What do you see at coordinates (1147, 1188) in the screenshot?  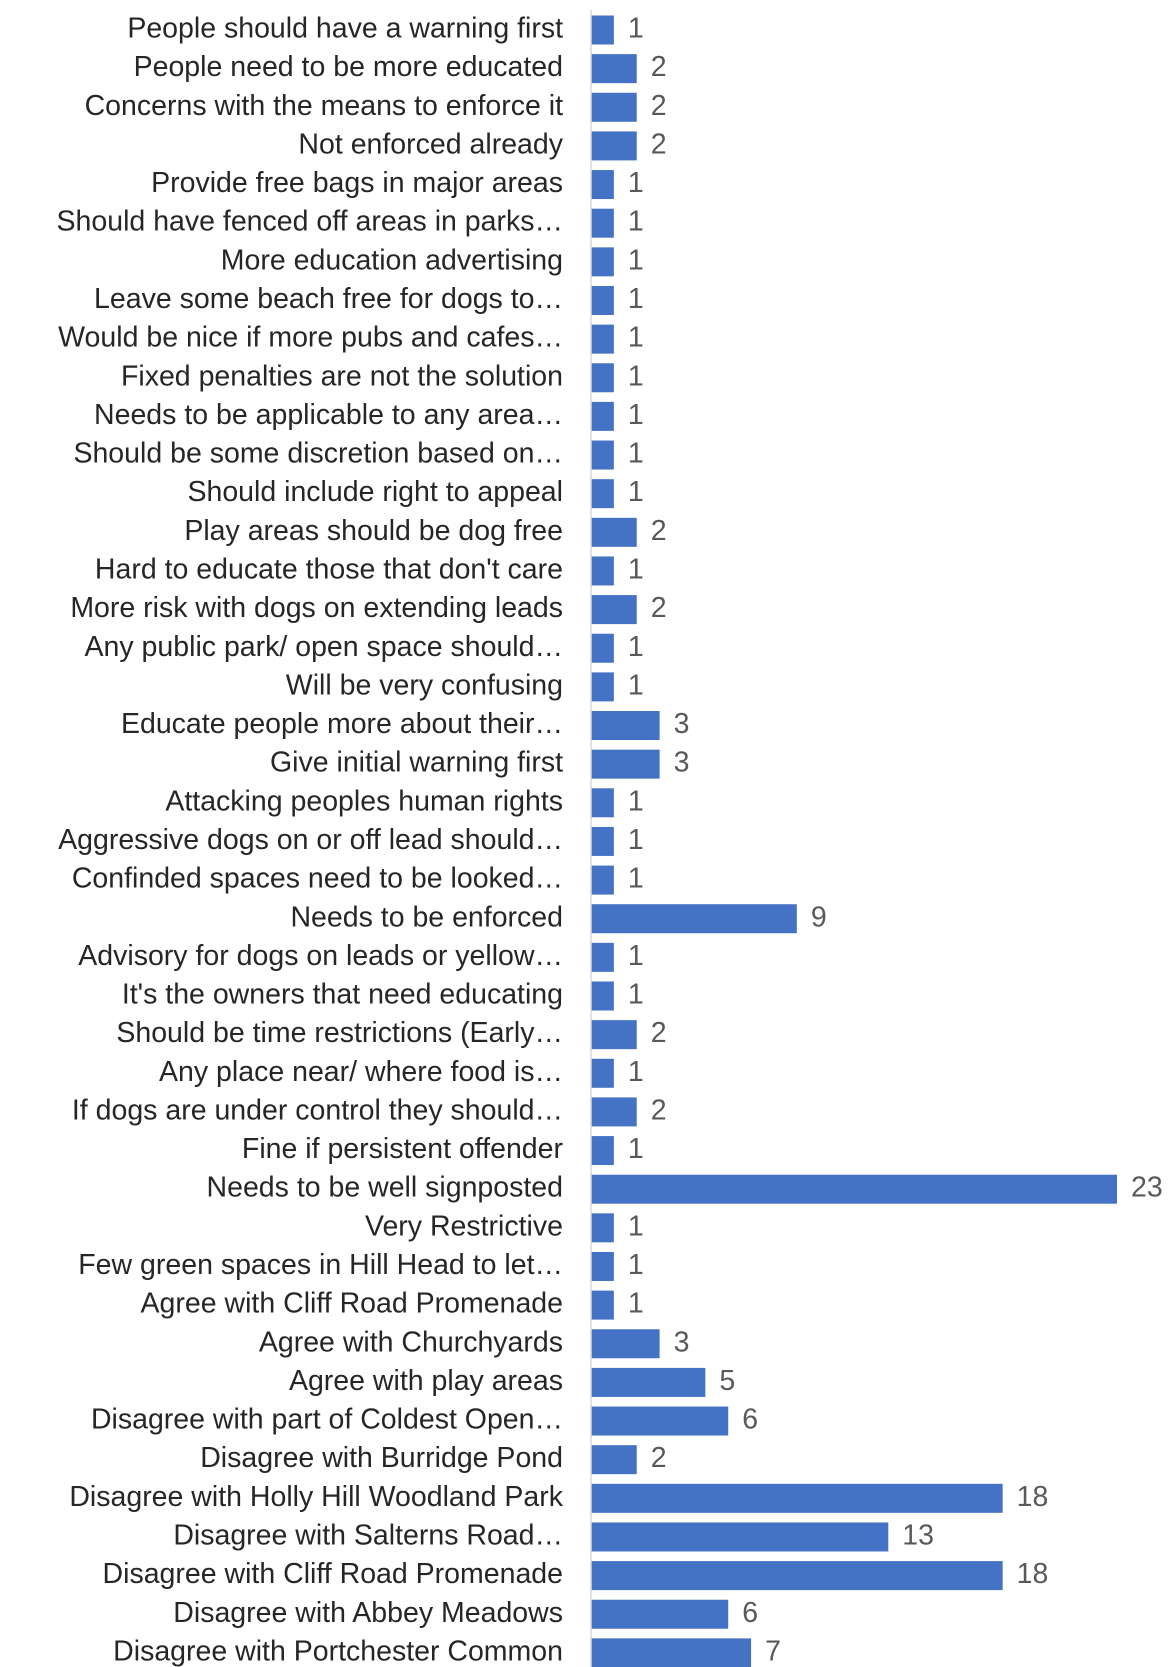 I see `data-label: 23` at bounding box center [1147, 1188].